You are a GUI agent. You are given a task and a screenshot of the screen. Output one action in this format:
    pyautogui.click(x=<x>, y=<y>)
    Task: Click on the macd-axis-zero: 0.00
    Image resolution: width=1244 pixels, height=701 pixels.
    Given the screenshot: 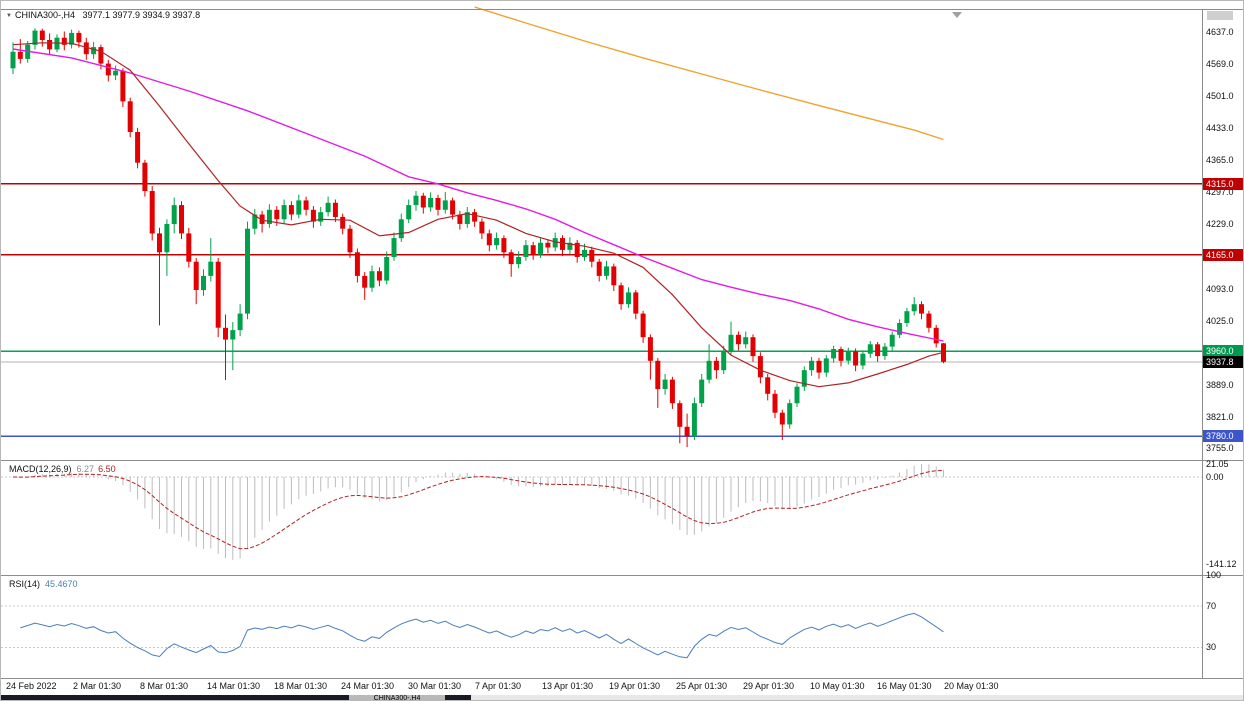 What is the action you would take?
    pyautogui.click(x=1215, y=477)
    